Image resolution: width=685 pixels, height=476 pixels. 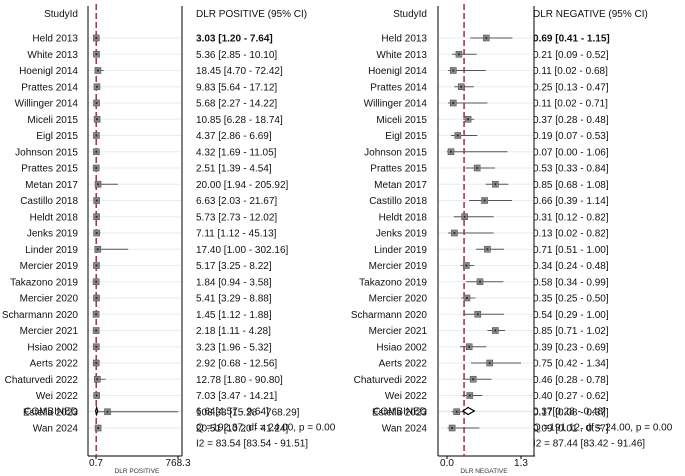 What do you see at coordinates (571, 217) in the screenshot?
I see `study-stat-label: 0.31 [0.12 - 0.82]` at bounding box center [571, 217].